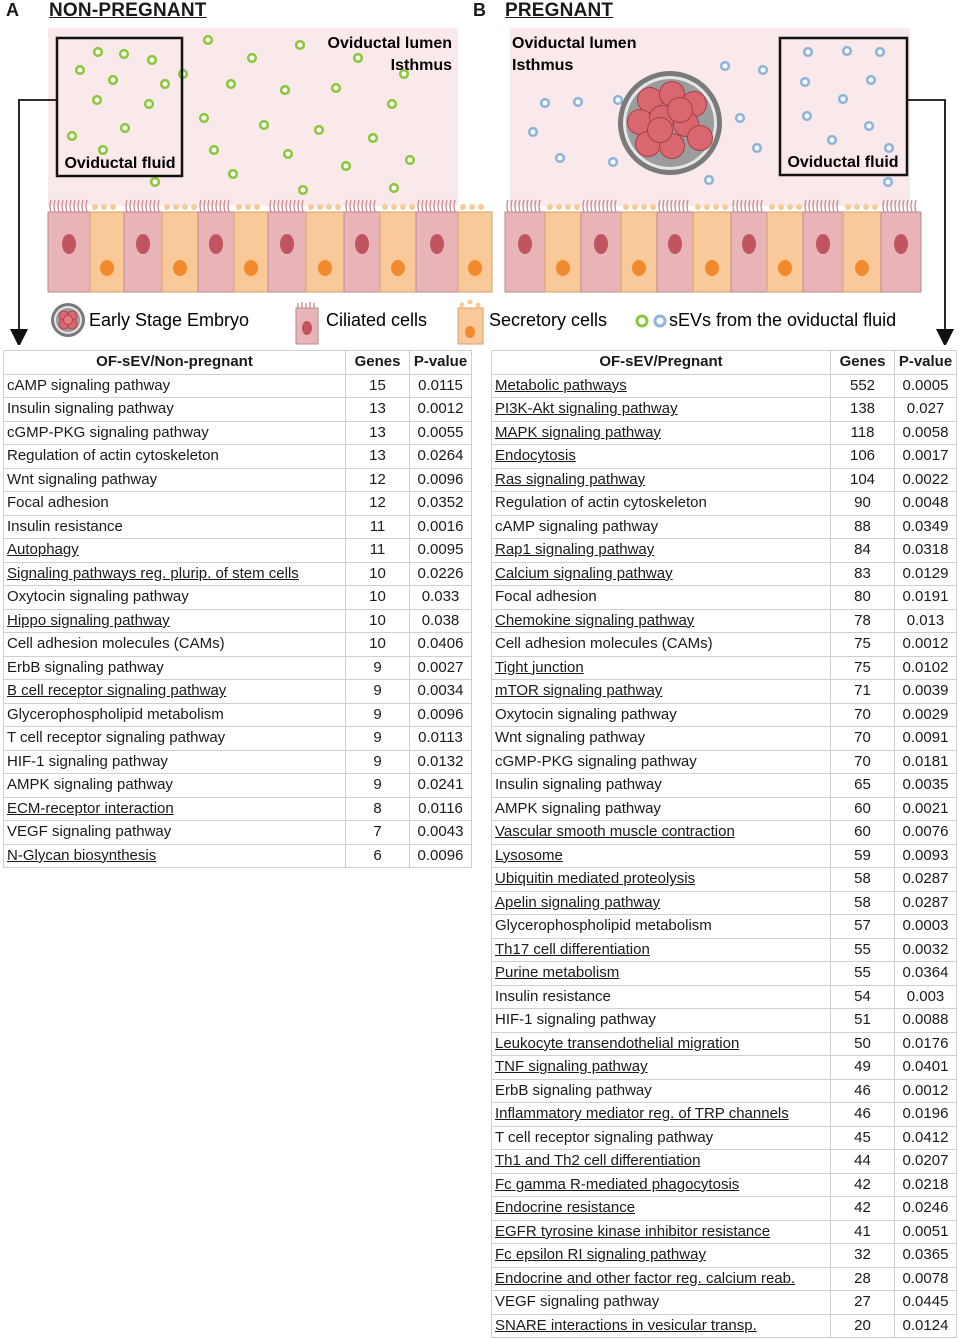  I want to click on pathway-name: Cell adhesion molecules (CAMs), so click(174, 644).